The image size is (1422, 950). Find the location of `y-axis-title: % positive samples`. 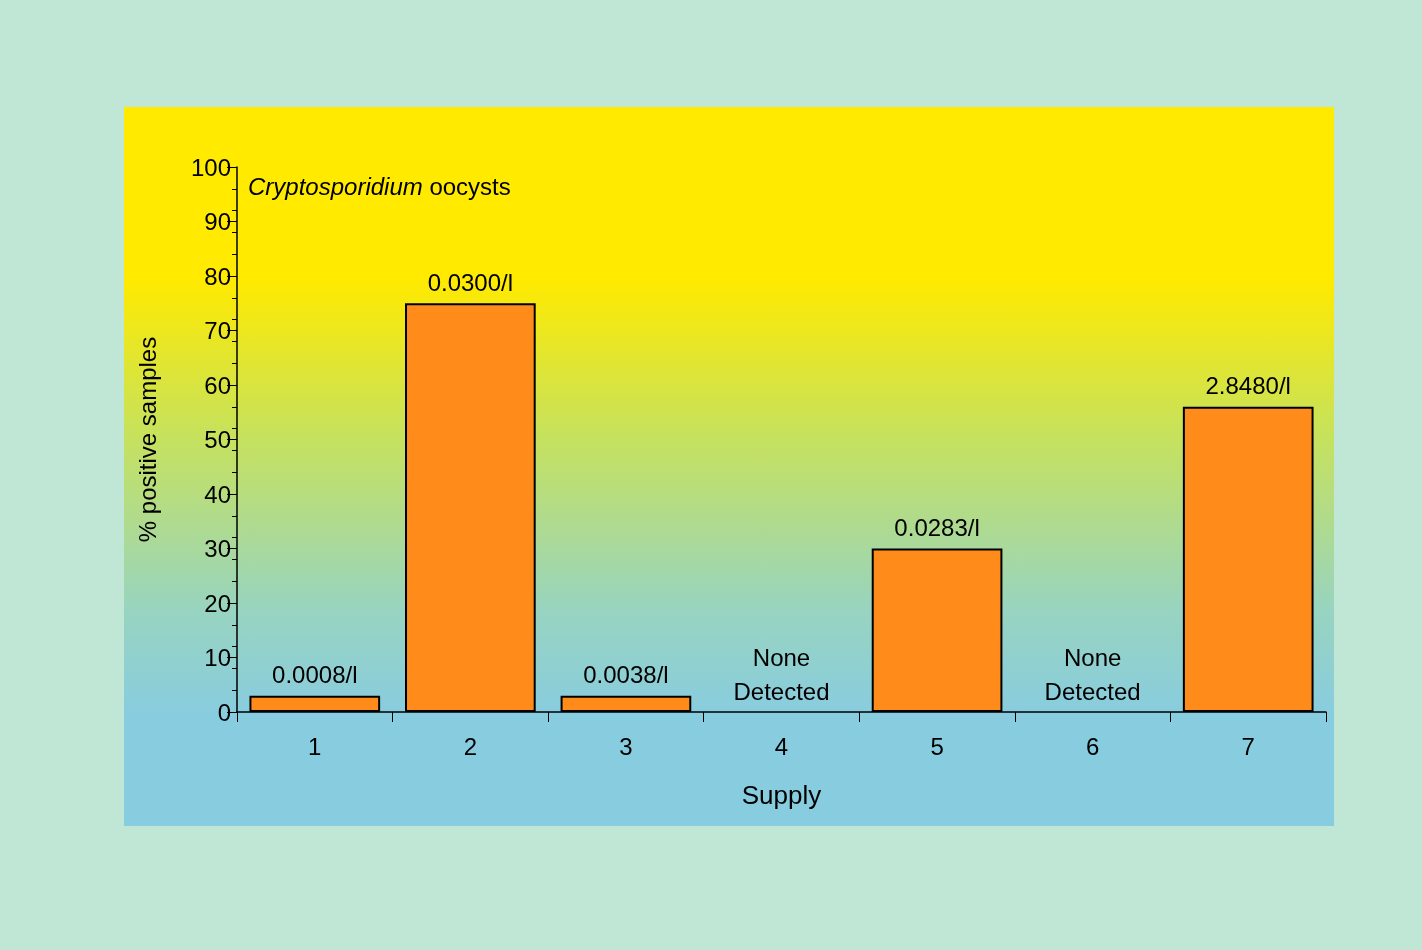

y-axis-title: % positive samples is located at coordinates (147, 439).